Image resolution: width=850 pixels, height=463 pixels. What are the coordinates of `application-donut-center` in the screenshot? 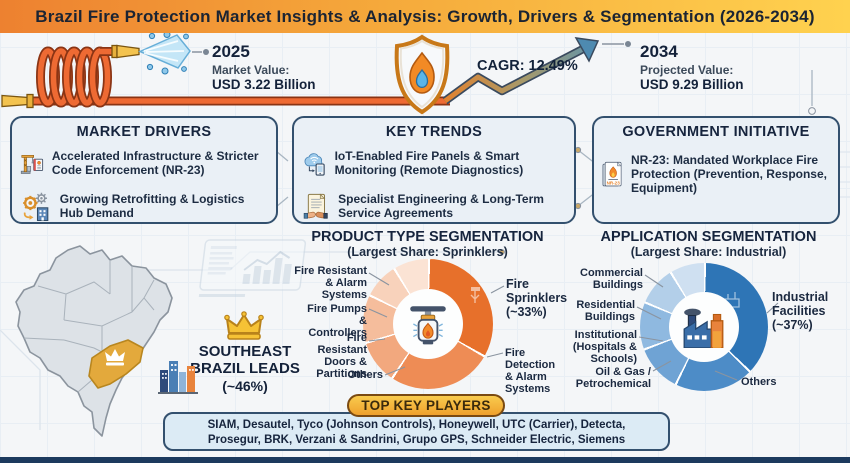 It's located at (704, 327).